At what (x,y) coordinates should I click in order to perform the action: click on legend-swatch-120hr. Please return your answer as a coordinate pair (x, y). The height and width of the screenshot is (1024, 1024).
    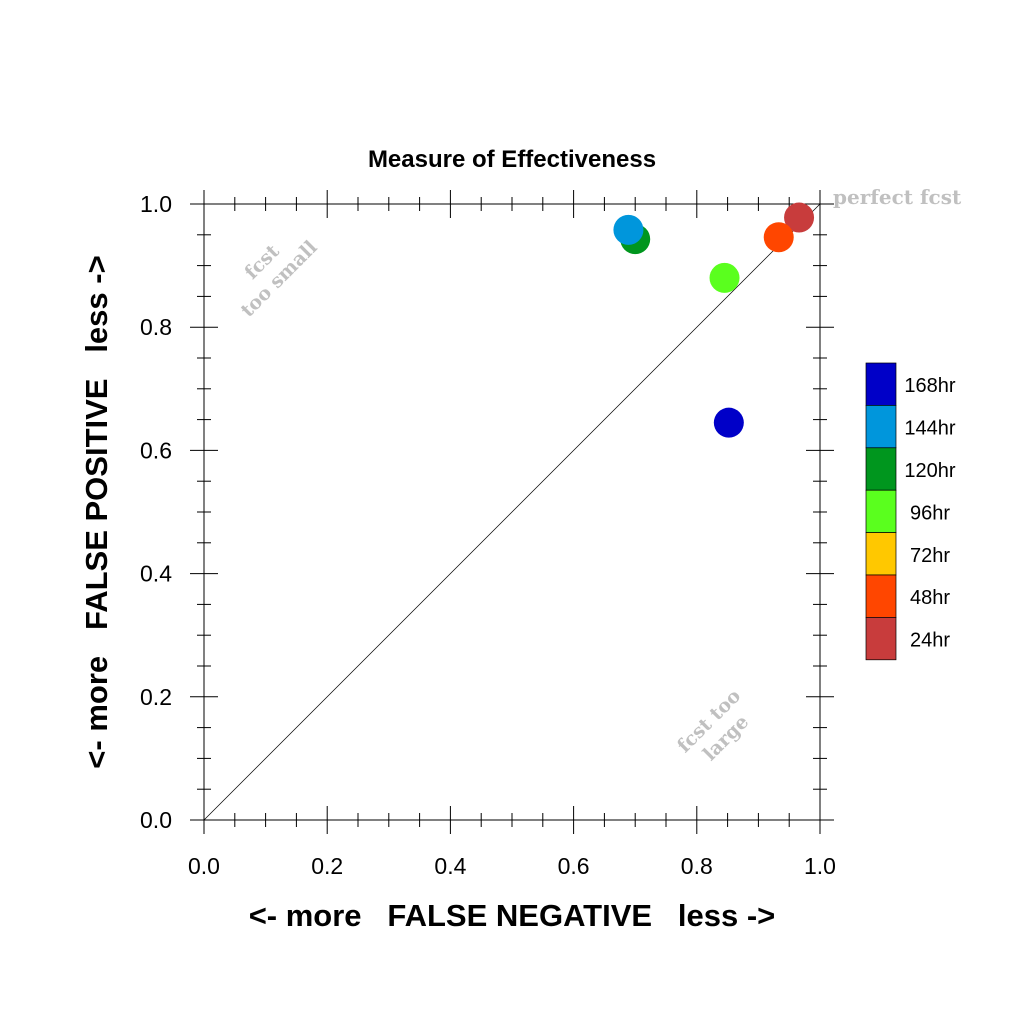
    Looking at the image, I should click on (881, 469).